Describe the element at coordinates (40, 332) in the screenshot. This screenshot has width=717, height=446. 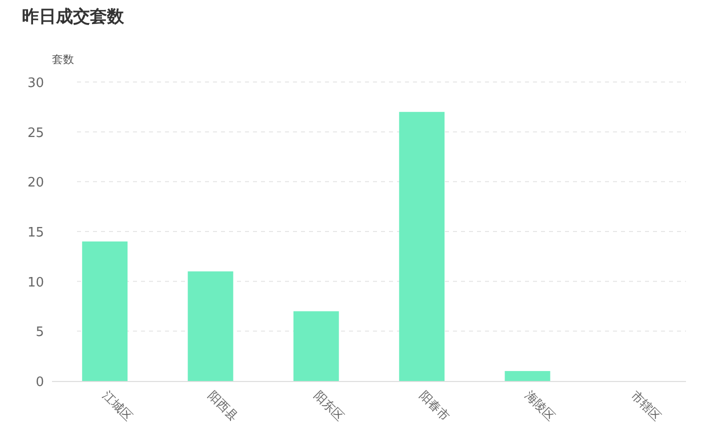
I see `y-tick-label: 5` at that location.